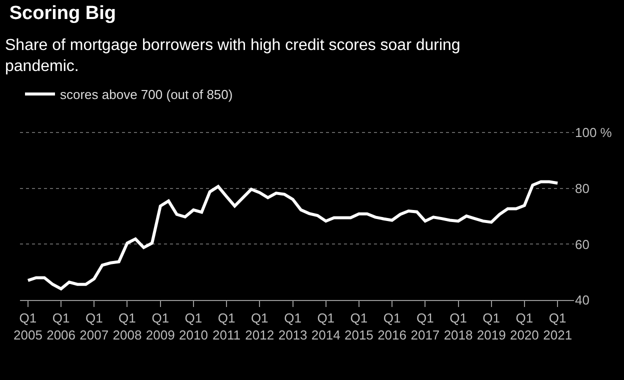  Describe the element at coordinates (582, 300) in the screenshot. I see `y-tick-label: 40` at that location.